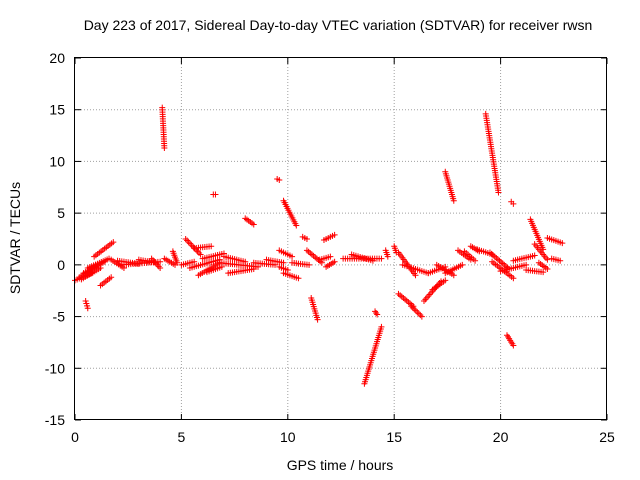 The height and width of the screenshot is (480, 640). What do you see at coordinates (15, 238) in the screenshot?
I see `y-axis-label: SDTVAR / TECUs` at bounding box center [15, 238].